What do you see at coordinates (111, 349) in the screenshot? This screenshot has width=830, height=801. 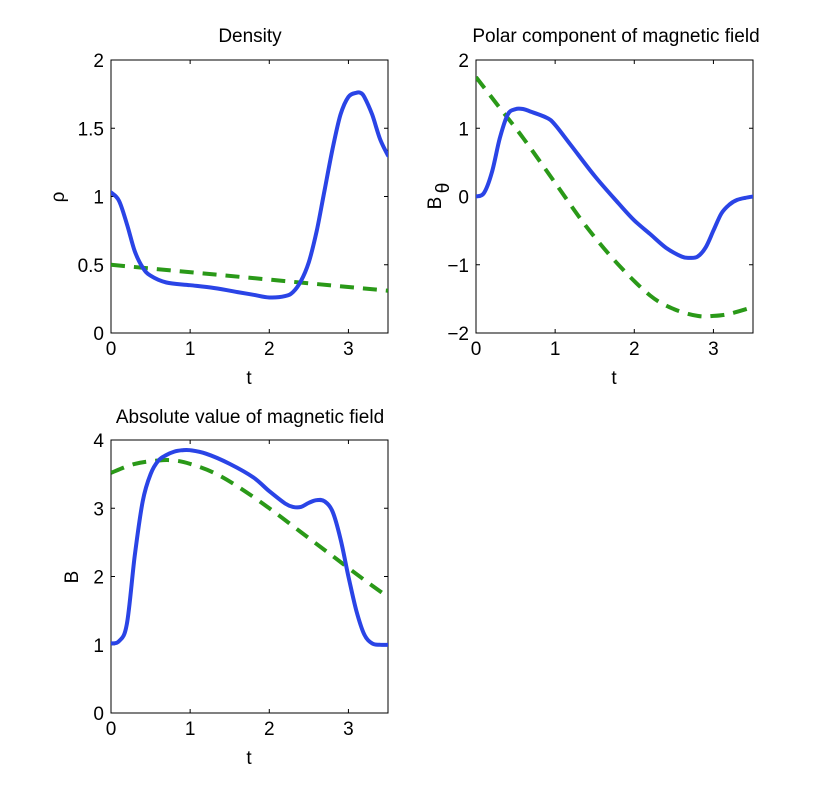 I see `density-xtick-label: 0` at bounding box center [111, 349].